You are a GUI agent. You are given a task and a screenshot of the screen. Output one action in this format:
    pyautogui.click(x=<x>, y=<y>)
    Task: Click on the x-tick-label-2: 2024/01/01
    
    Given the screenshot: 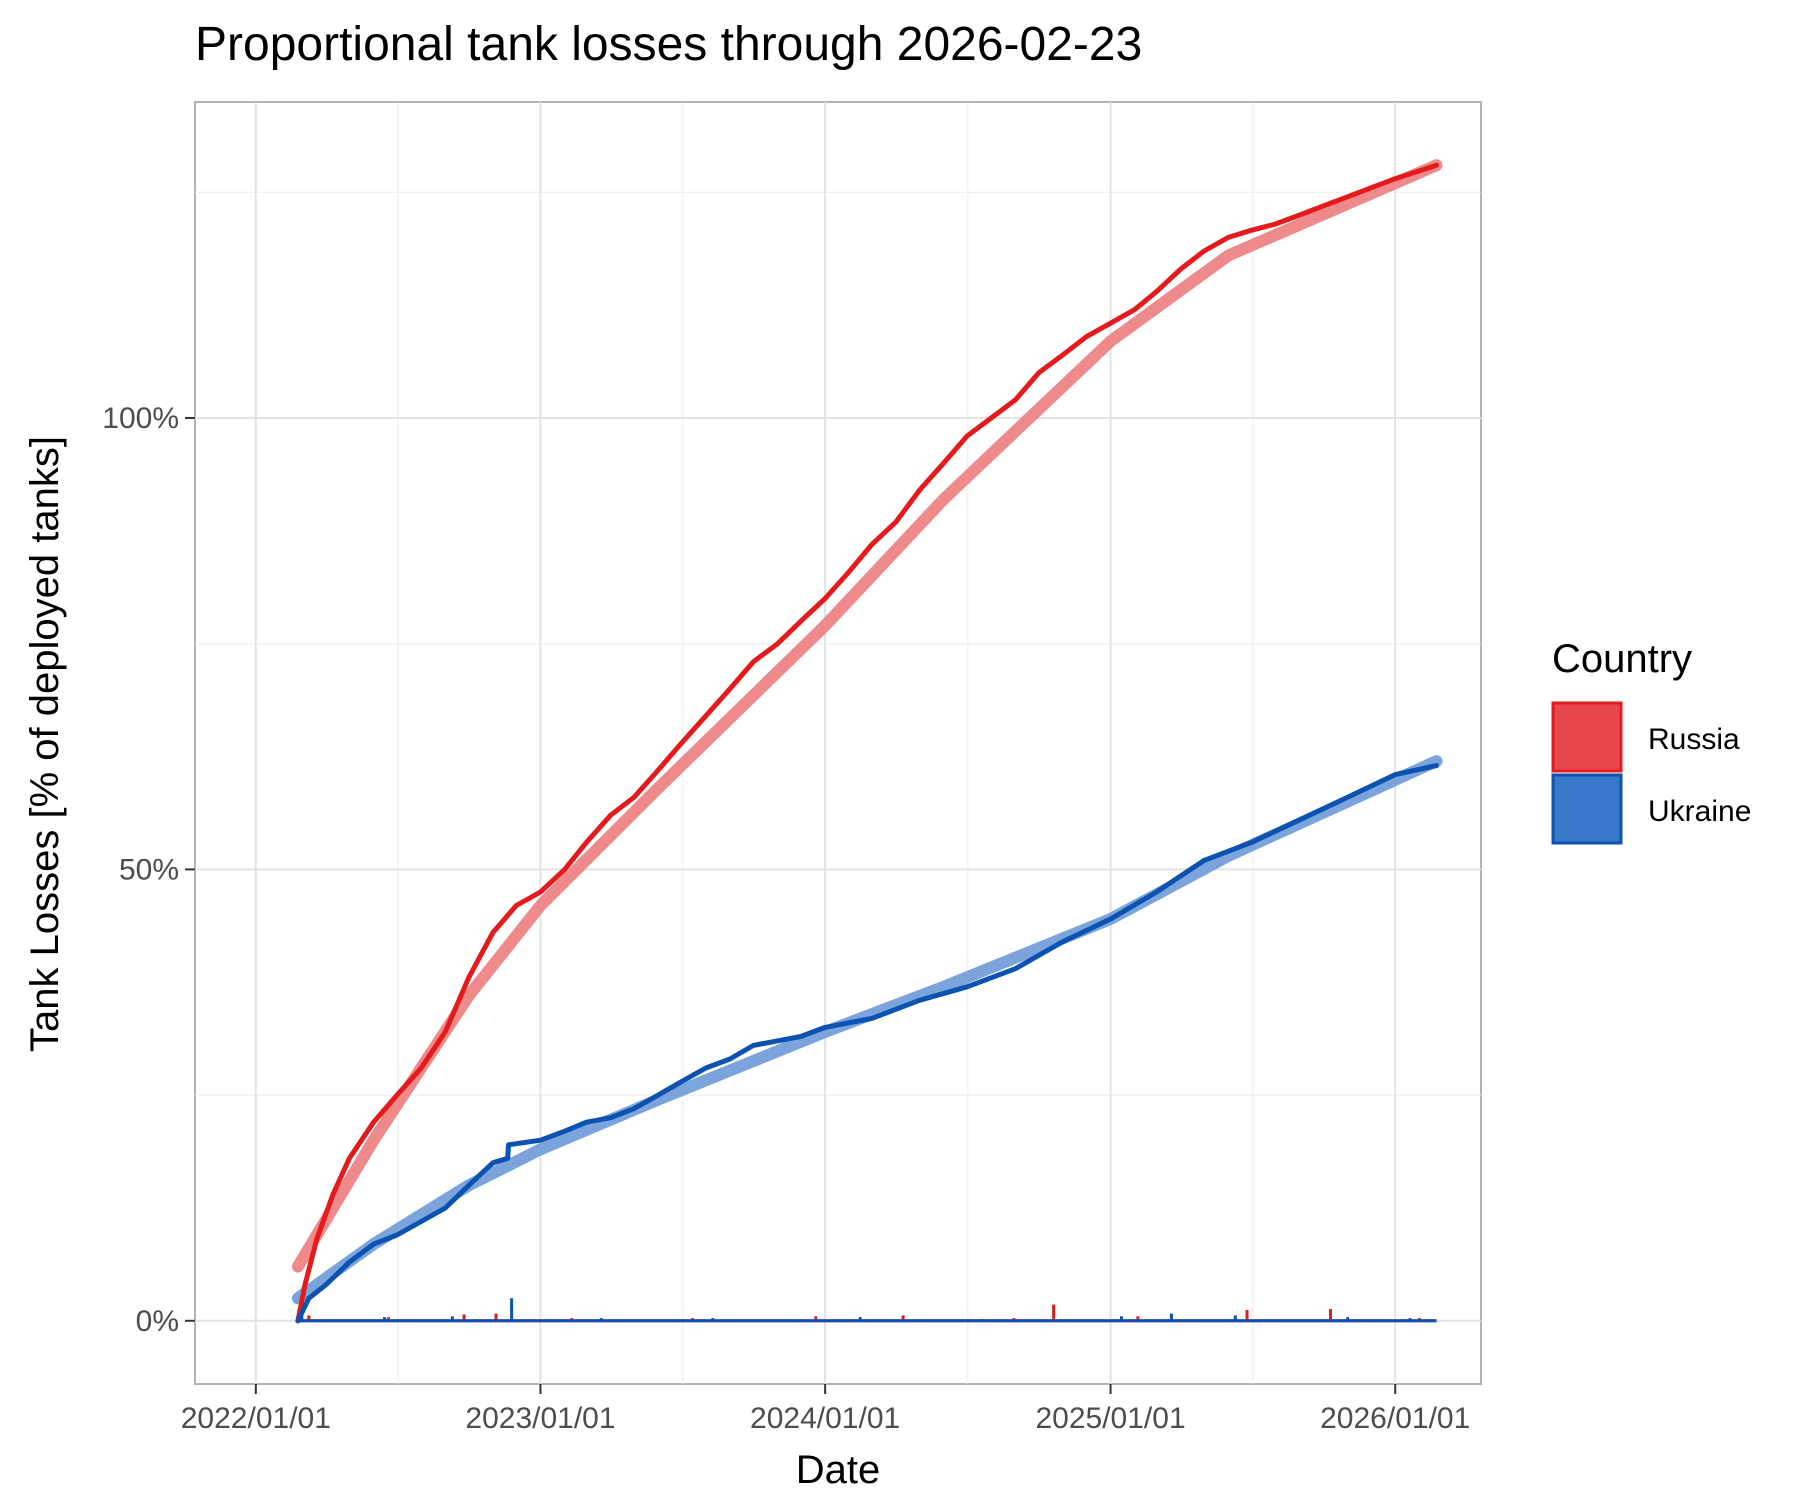 What is the action you would take?
    pyautogui.click(x=825, y=1418)
    